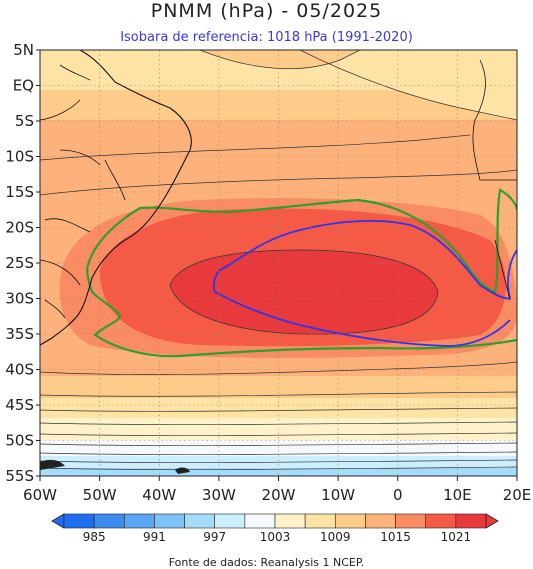 The height and width of the screenshot is (569, 533). I want to click on lon-label: 60W, so click(40, 495).